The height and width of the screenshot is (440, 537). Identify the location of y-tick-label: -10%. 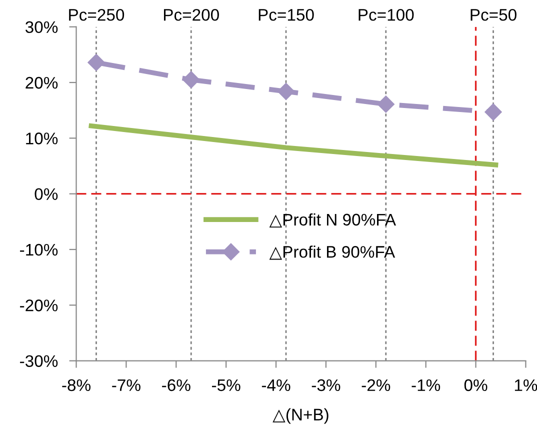
(39, 250).